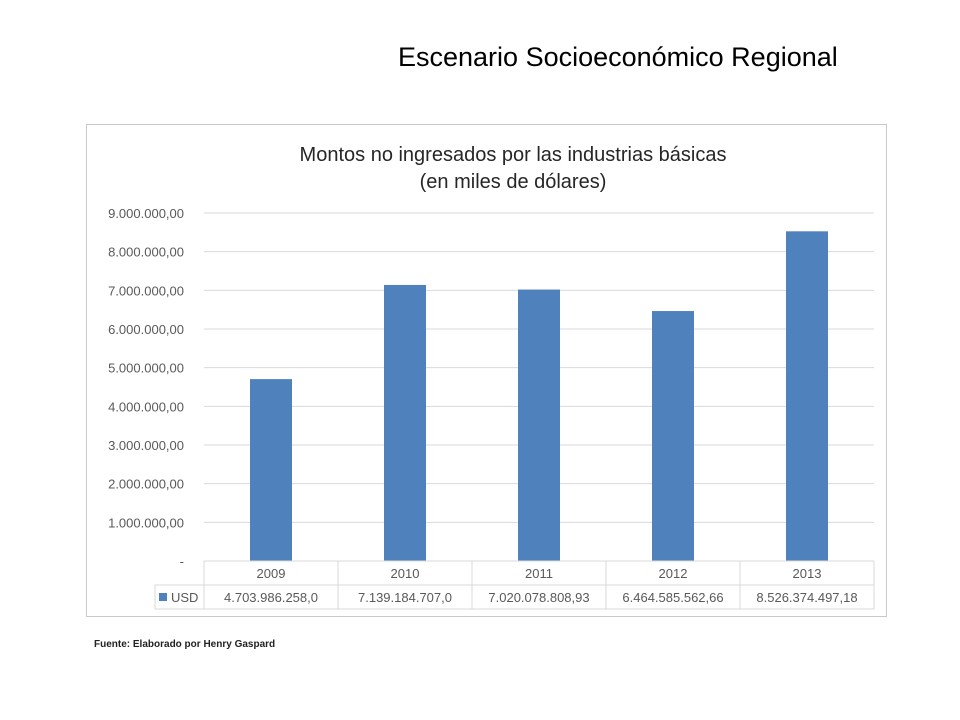  Describe the element at coordinates (163, 597) in the screenshot. I see `legend-key` at that location.